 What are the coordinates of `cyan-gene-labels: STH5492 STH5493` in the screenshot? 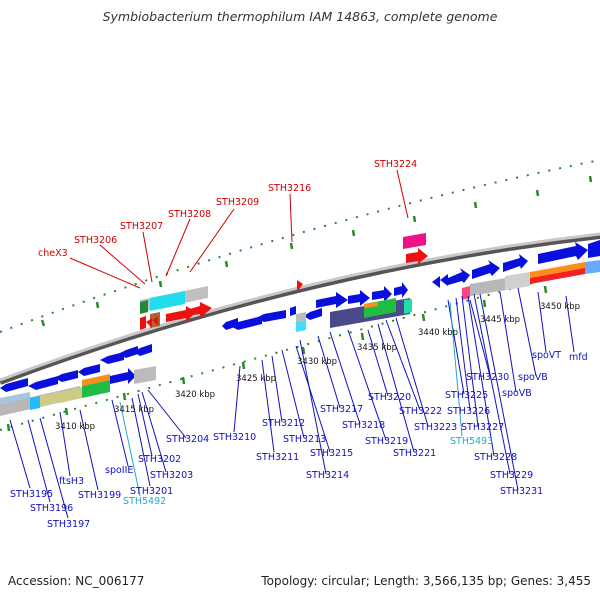 It's located at (308, 471).